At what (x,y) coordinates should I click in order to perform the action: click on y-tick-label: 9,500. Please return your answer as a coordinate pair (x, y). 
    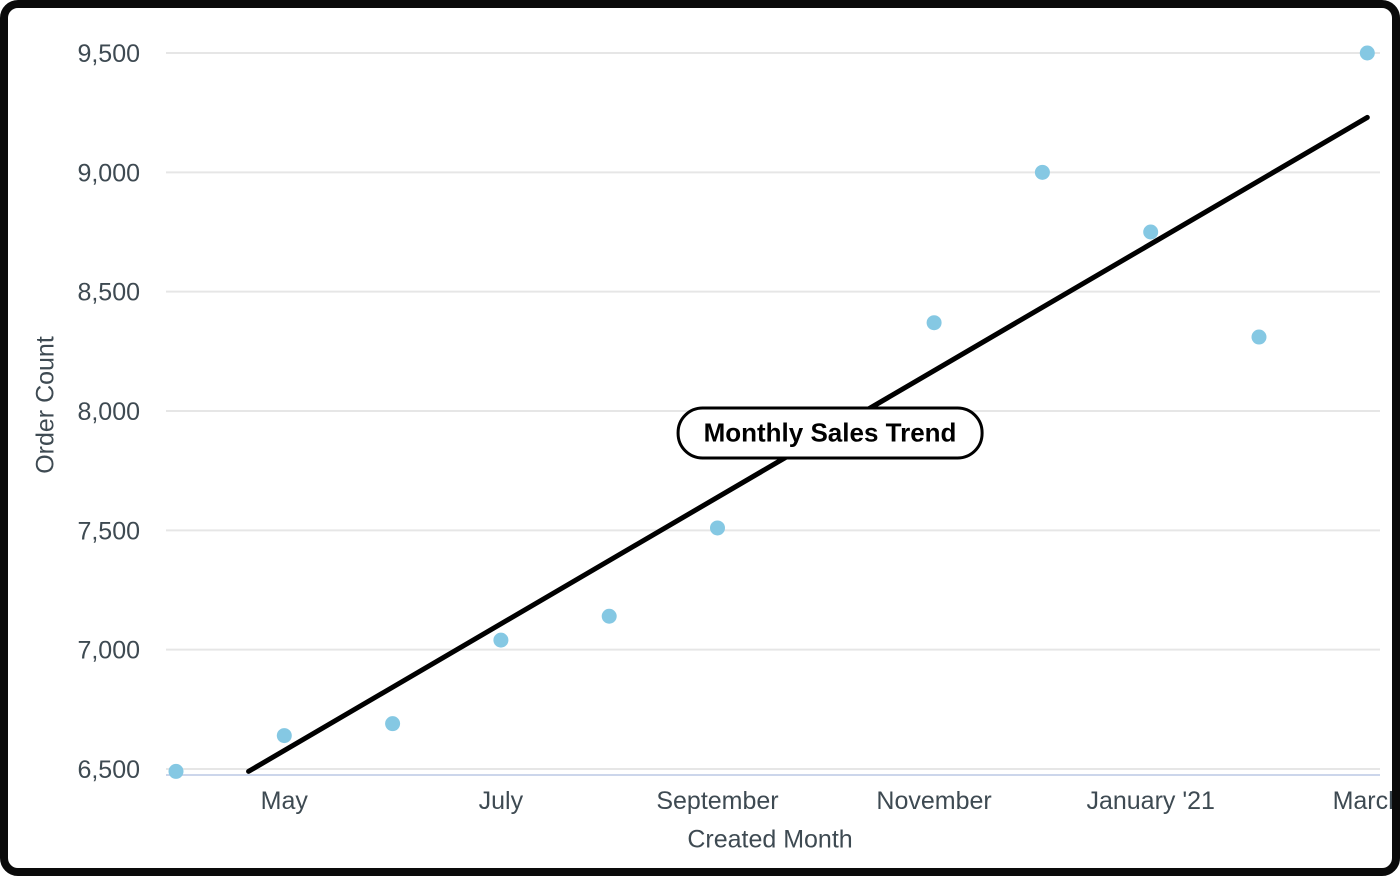
    Looking at the image, I should click on (108, 54).